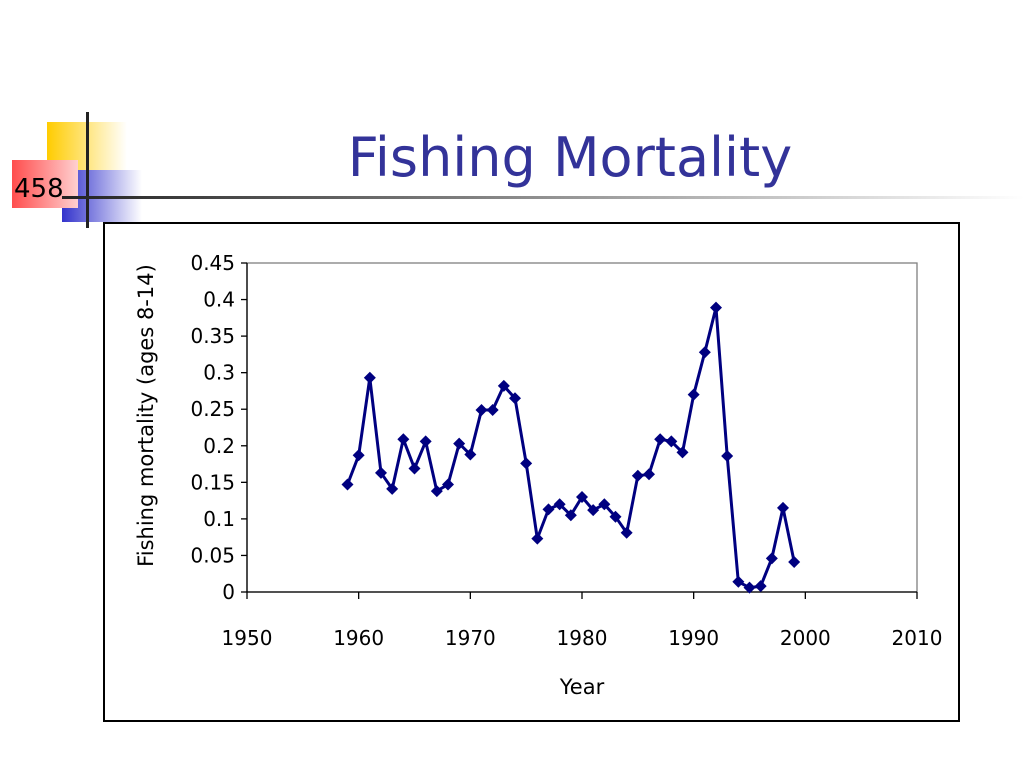 This screenshot has width=1024, height=768. Describe the element at coordinates (917, 638) in the screenshot. I see `x-tick-label: 2010` at that location.